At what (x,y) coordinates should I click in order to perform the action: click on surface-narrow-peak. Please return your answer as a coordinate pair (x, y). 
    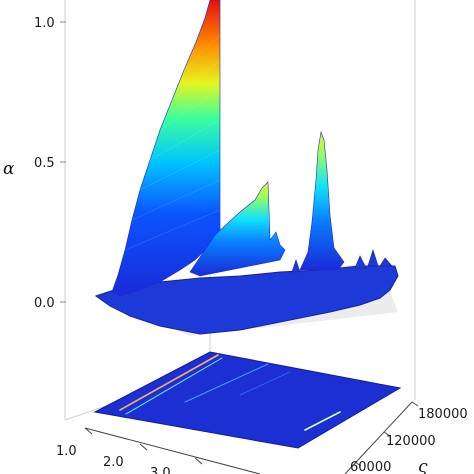
    Looking at the image, I should click on (322, 200).